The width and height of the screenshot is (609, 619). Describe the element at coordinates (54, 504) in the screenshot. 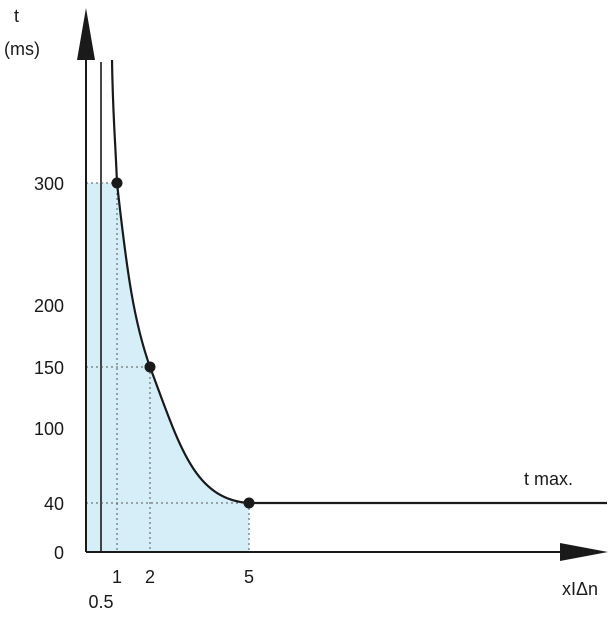

I see `y-tick-label: 40` at that location.